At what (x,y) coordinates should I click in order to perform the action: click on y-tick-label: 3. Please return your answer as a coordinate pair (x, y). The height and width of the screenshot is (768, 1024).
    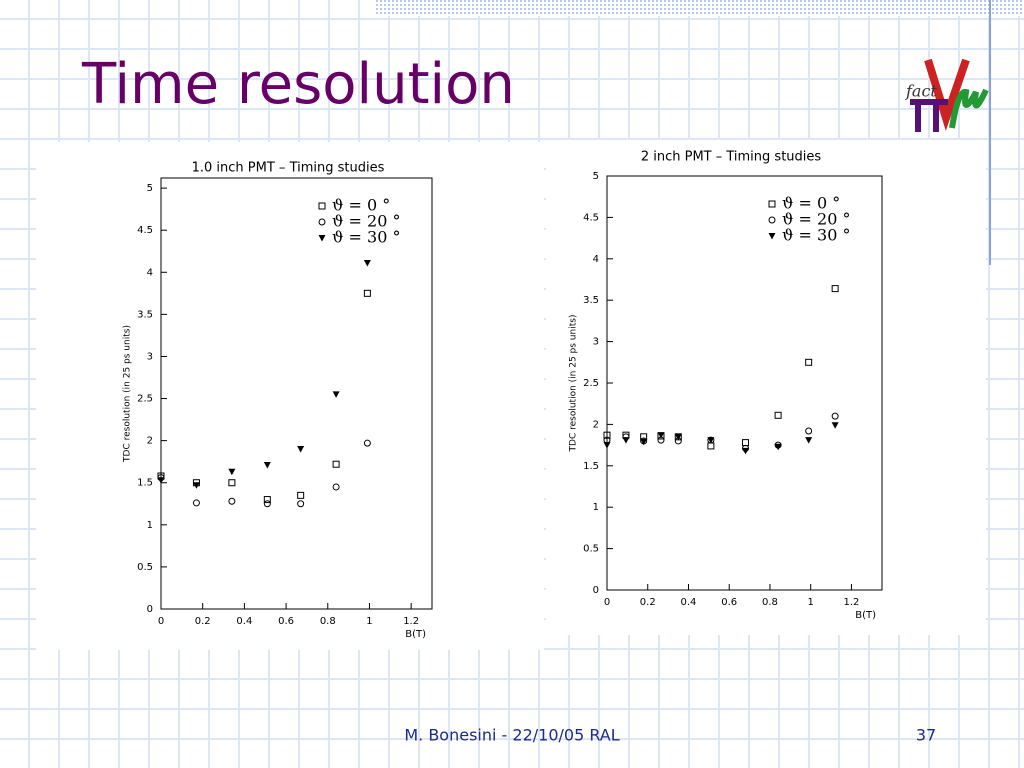
    Looking at the image, I should click on (596, 342).